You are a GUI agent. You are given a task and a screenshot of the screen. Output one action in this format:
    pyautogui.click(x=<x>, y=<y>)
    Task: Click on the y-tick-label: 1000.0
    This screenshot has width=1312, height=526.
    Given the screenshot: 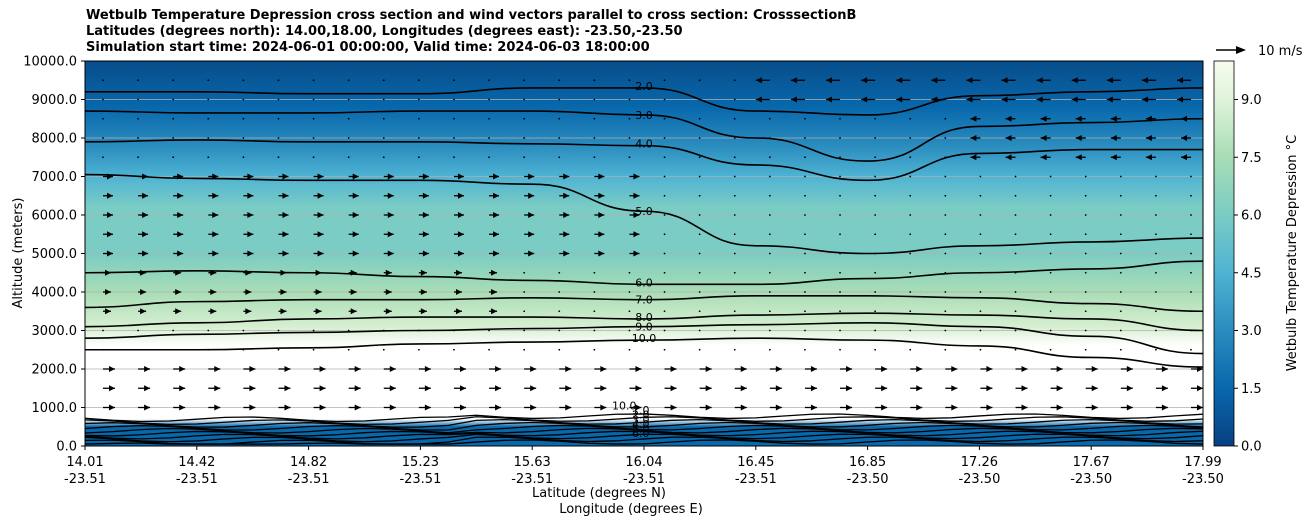 What is the action you would take?
    pyautogui.click(x=55, y=408)
    